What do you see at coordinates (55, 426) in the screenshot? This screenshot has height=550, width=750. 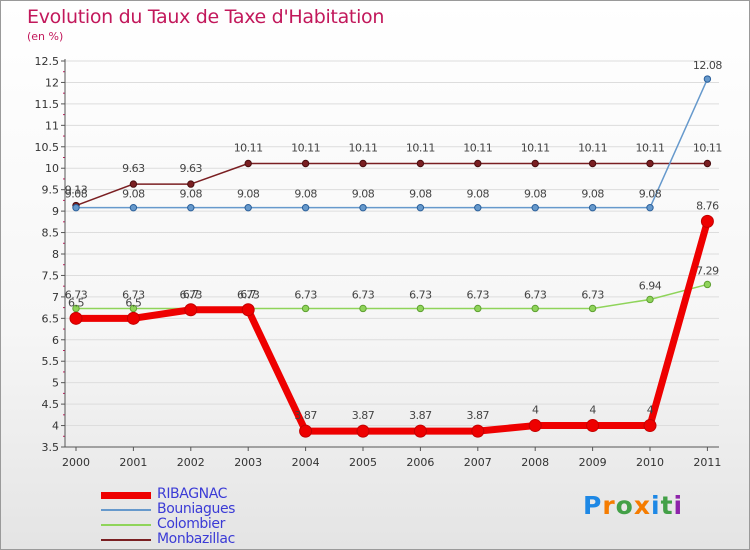 I see `y-tick-label: 4` at bounding box center [55, 426].